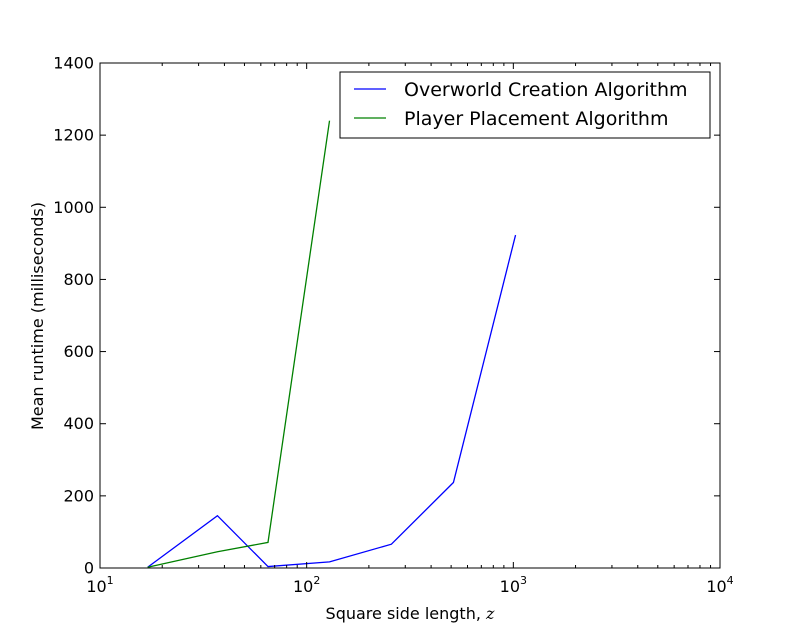 This screenshot has height=632, width=800. I want to click on y-tick-label: 400, so click(78, 423).